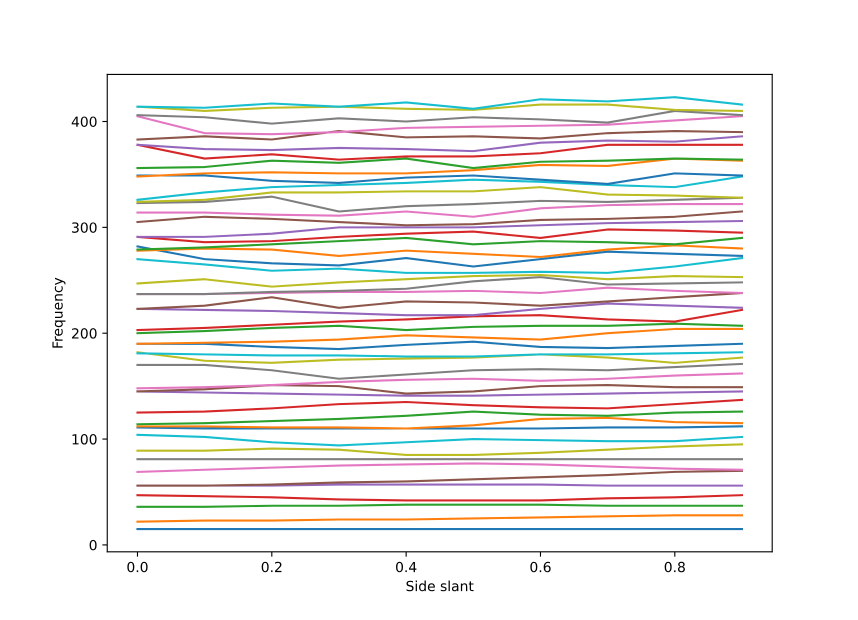  I want to click on x-tick-label: 0.4, so click(406, 567).